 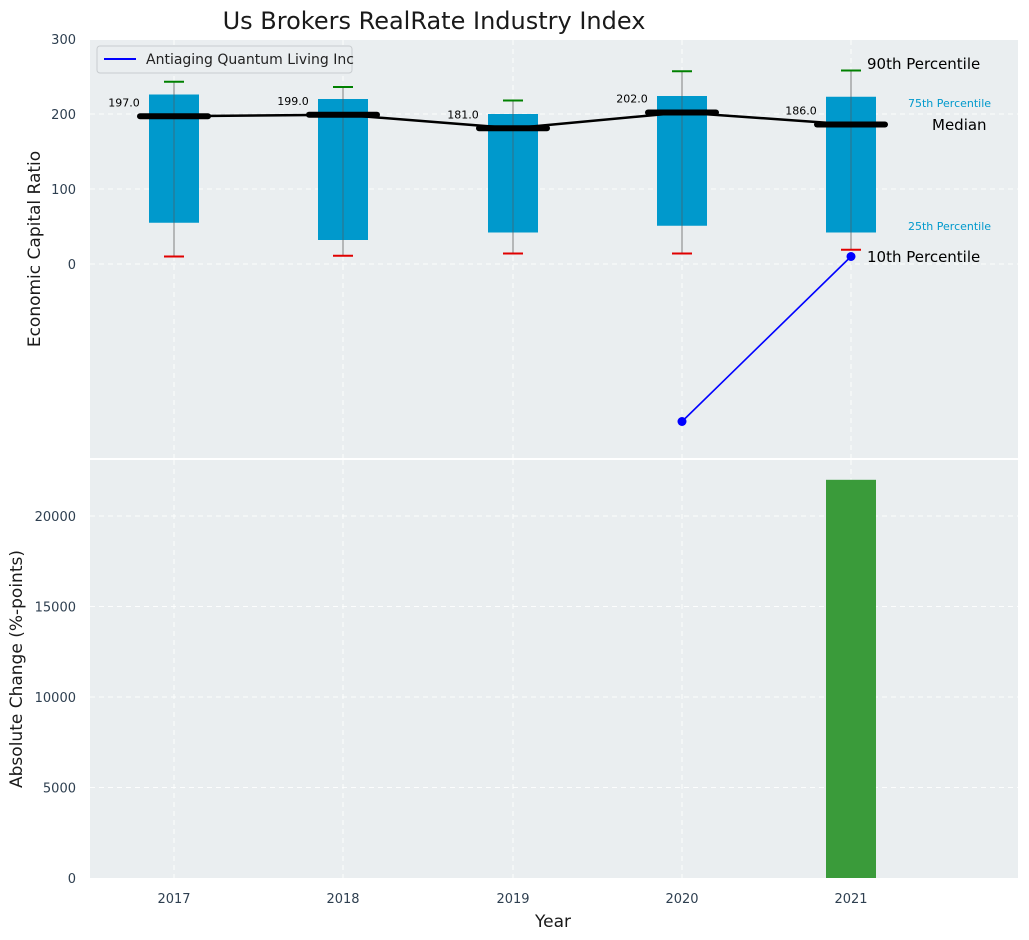 I want to click on bottom-y-tick-label: 5000, so click(x=59, y=789).